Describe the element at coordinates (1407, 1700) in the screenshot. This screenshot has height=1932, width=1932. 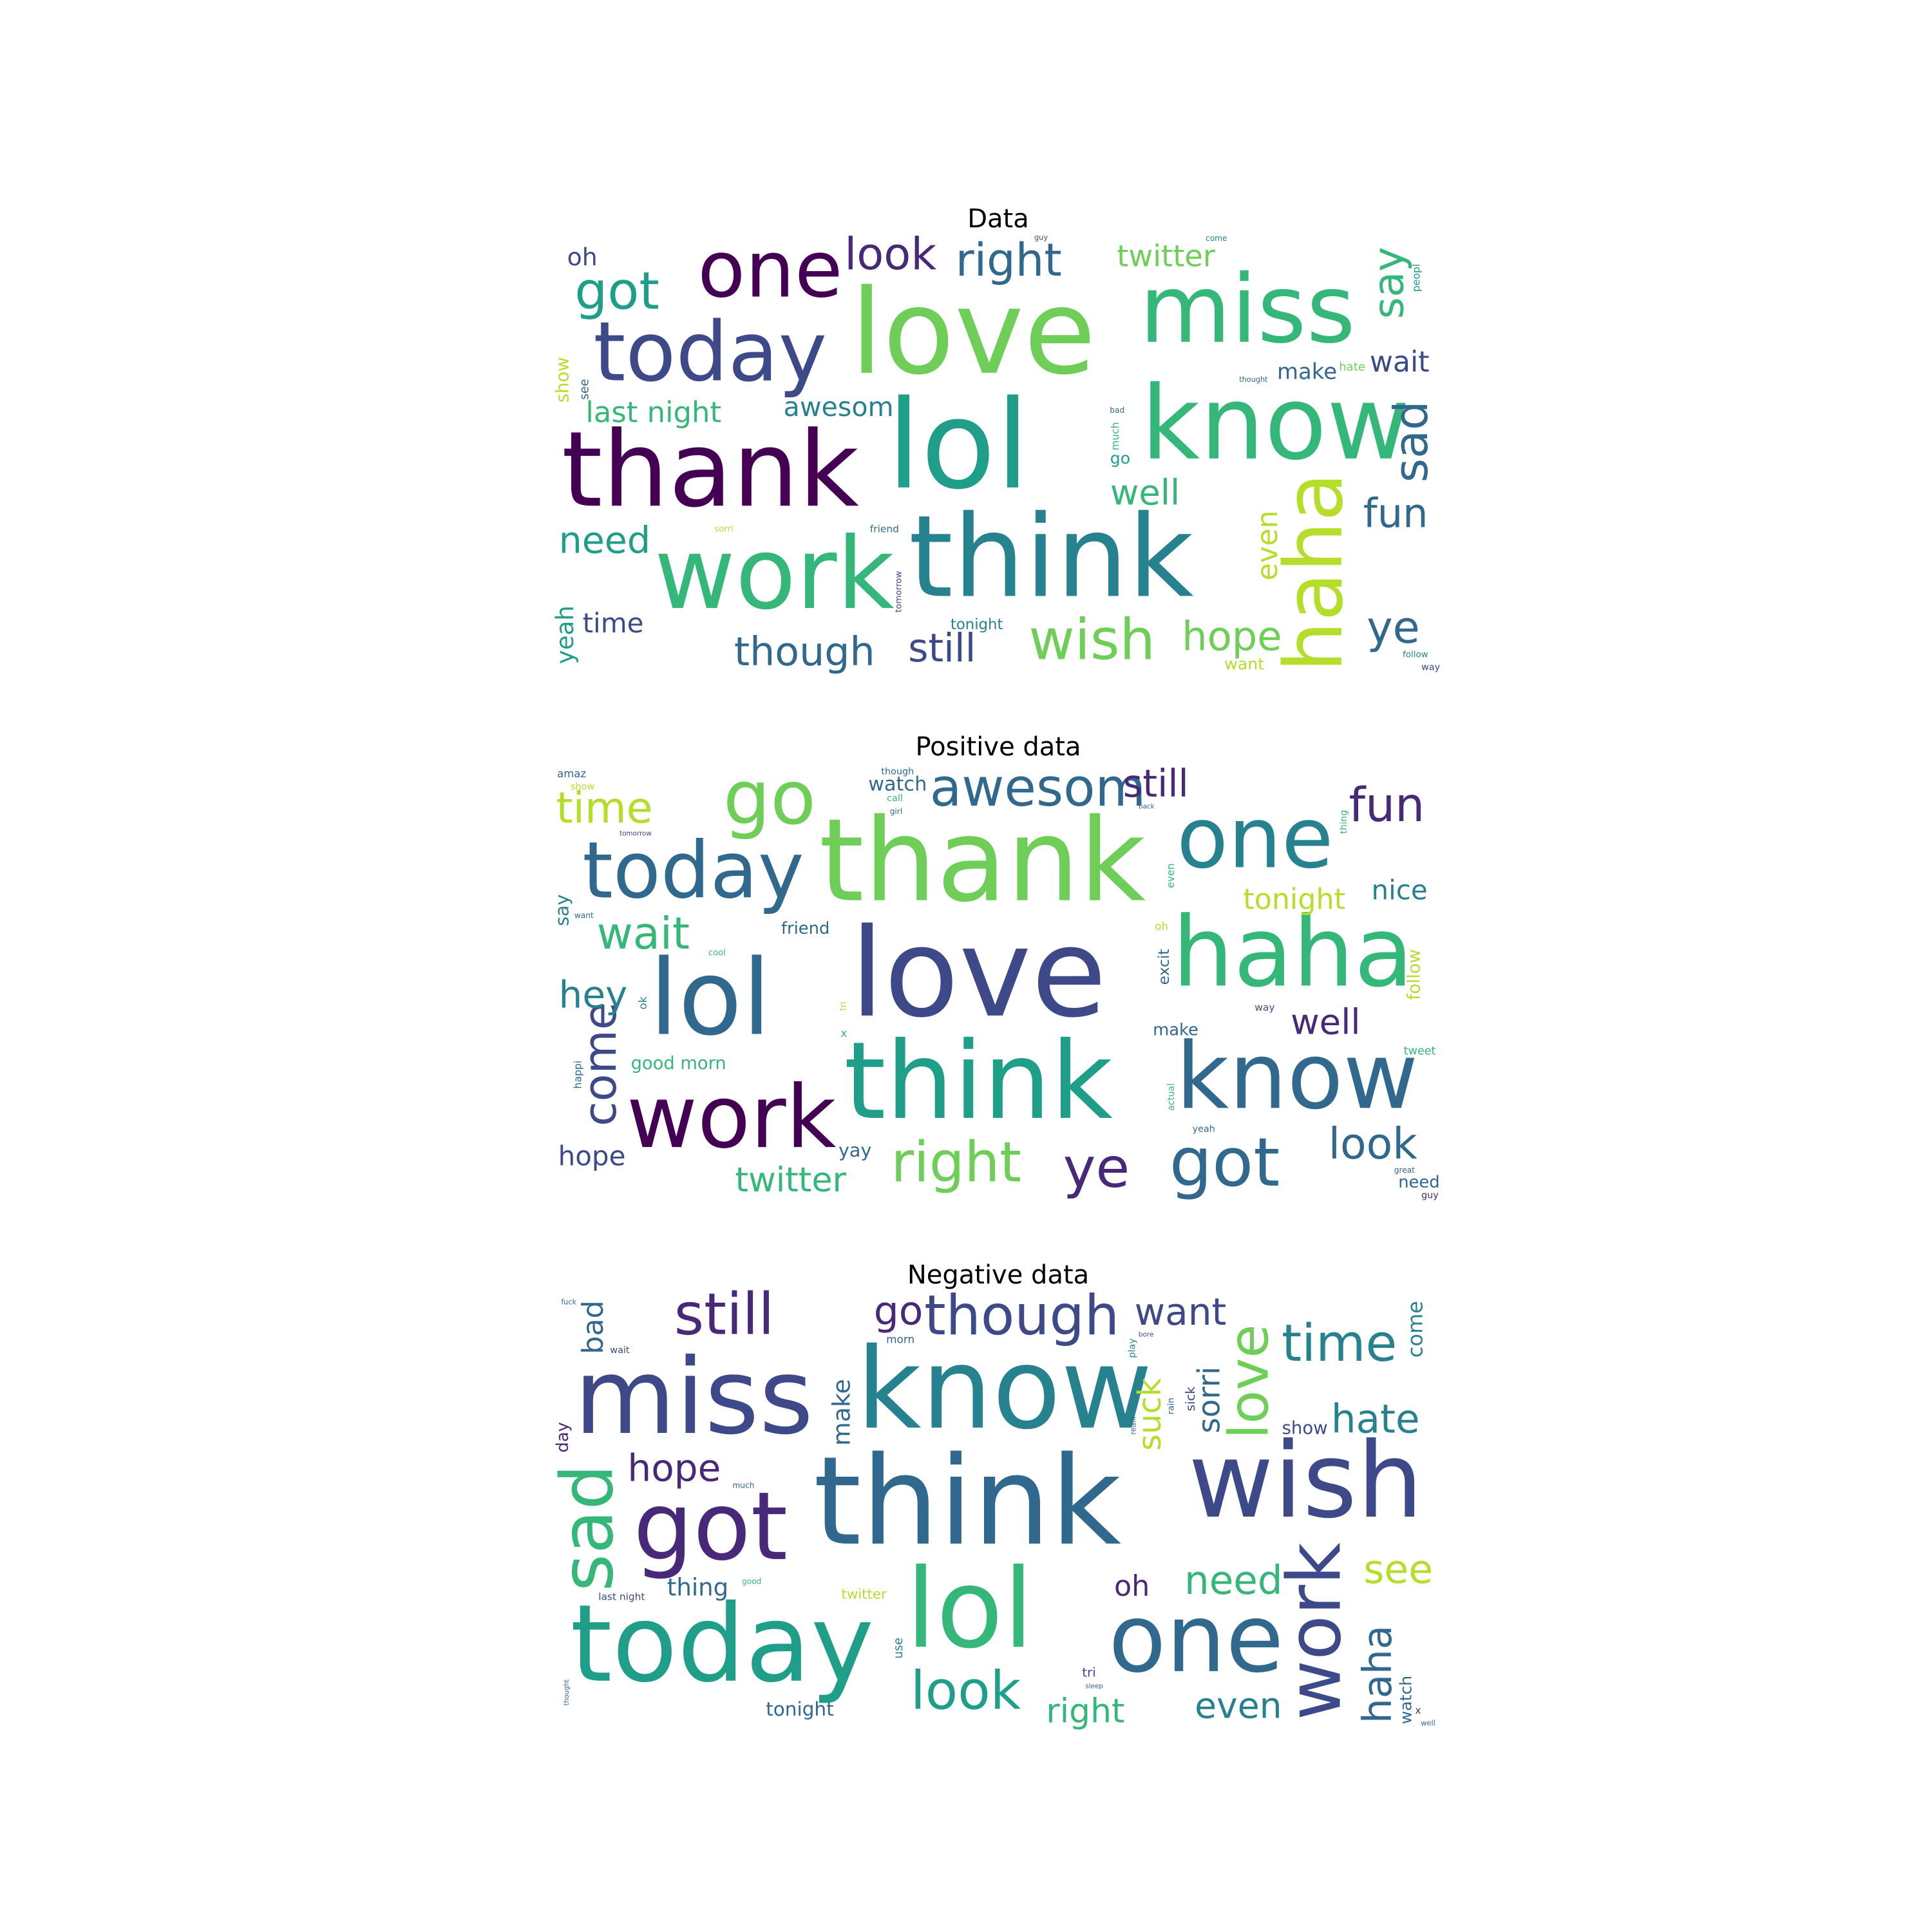
I see `cloud-word: watch` at that location.